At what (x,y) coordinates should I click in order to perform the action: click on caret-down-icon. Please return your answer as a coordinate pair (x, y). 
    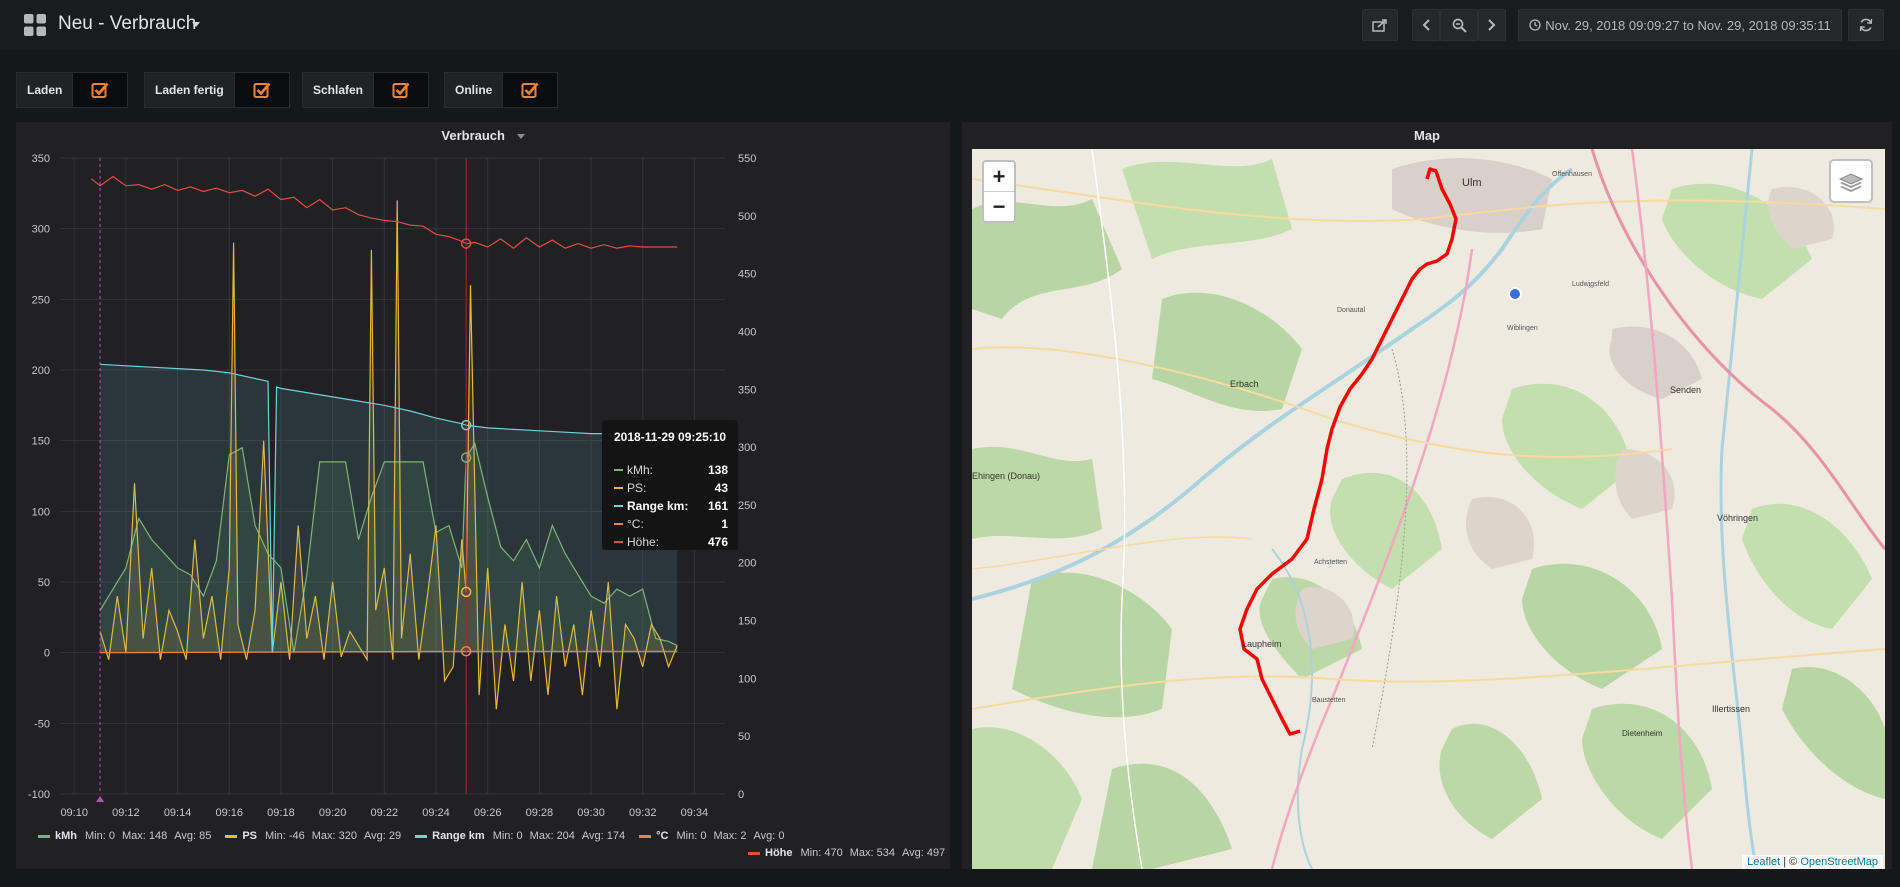
    Looking at the image, I should click on (520, 137).